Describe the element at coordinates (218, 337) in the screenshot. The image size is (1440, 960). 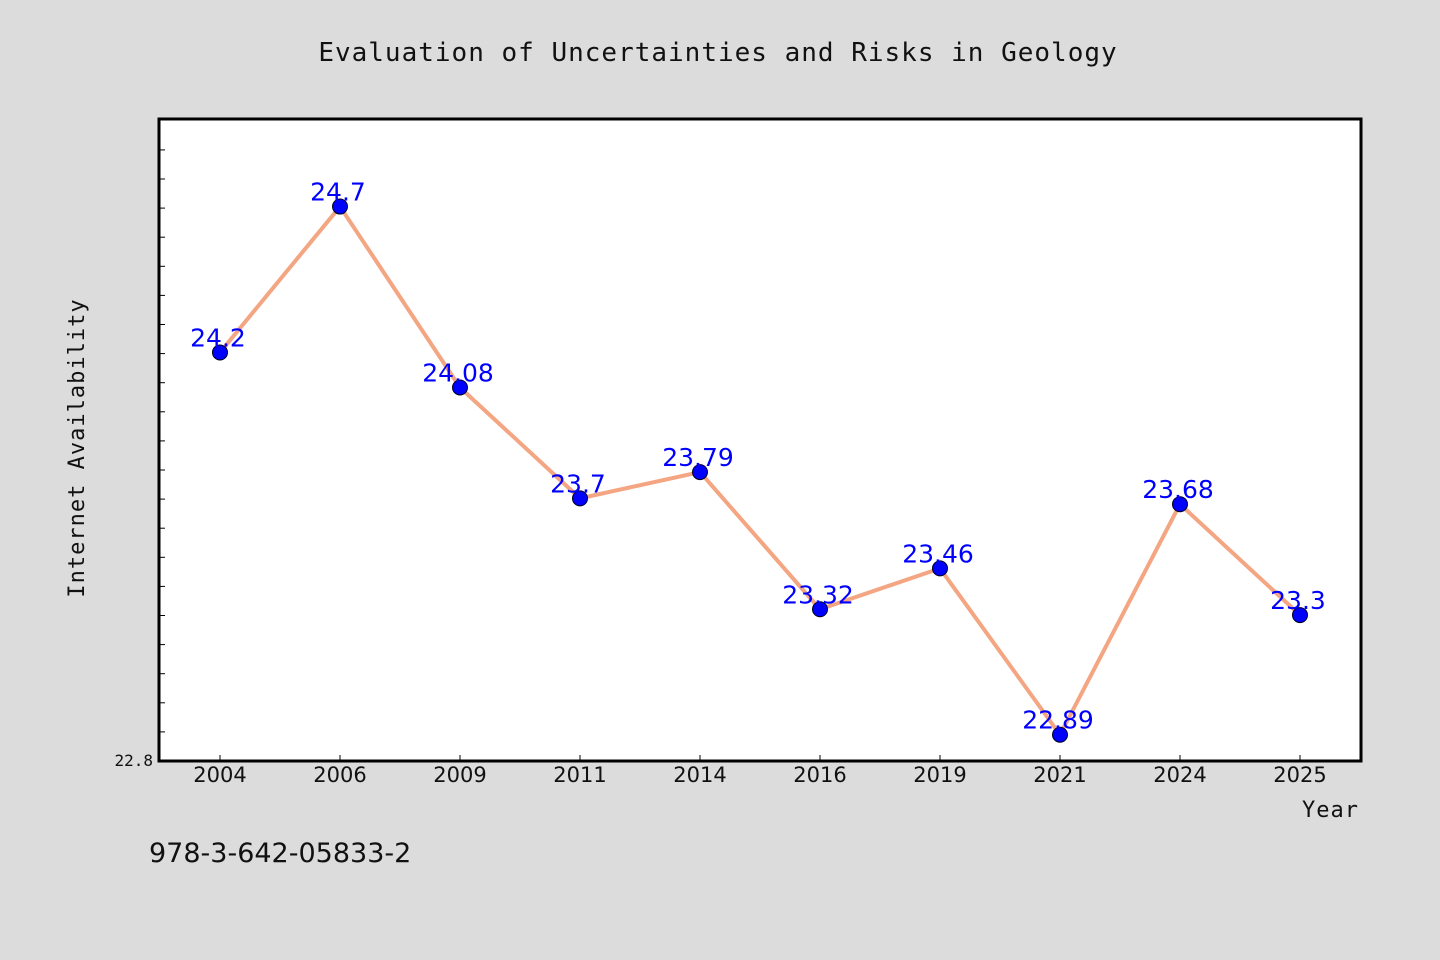
I see `data-label: 24.2` at that location.